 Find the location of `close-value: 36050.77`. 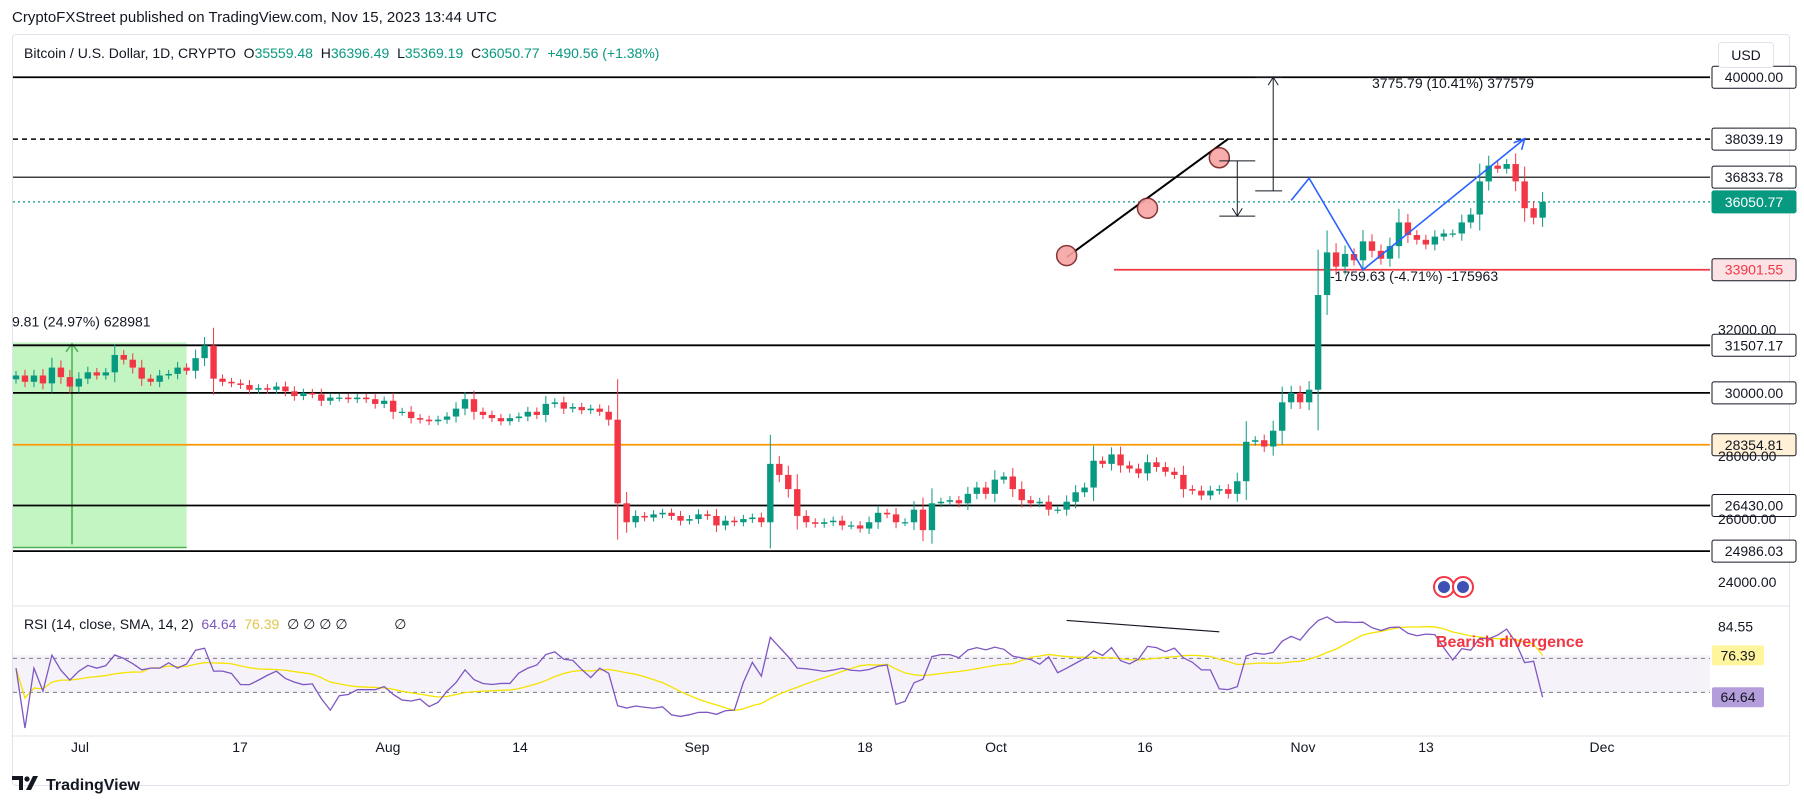

close-value: 36050.77 is located at coordinates (510, 53).